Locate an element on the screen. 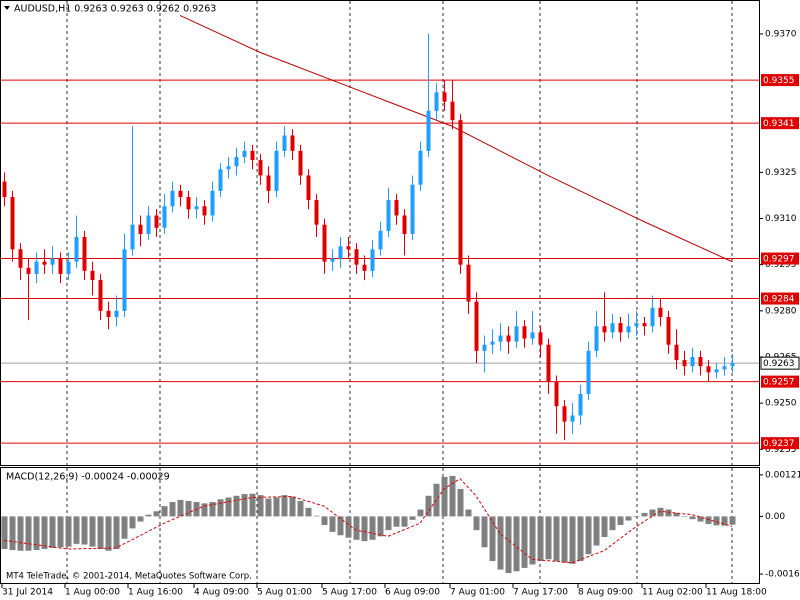 This screenshot has width=800, height=600. menu-arrow is located at coordinates (7, 8).